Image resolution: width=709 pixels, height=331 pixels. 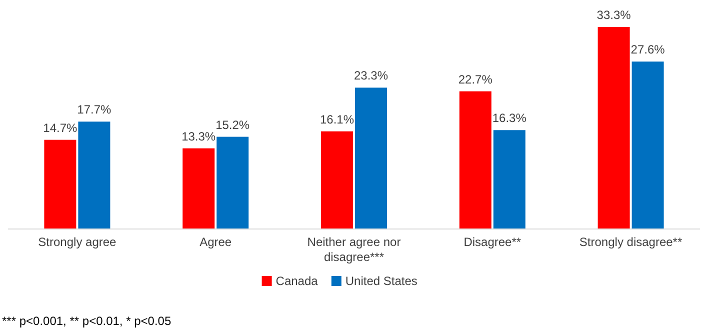 I want to click on data-label: 22.7%, so click(x=475, y=79).